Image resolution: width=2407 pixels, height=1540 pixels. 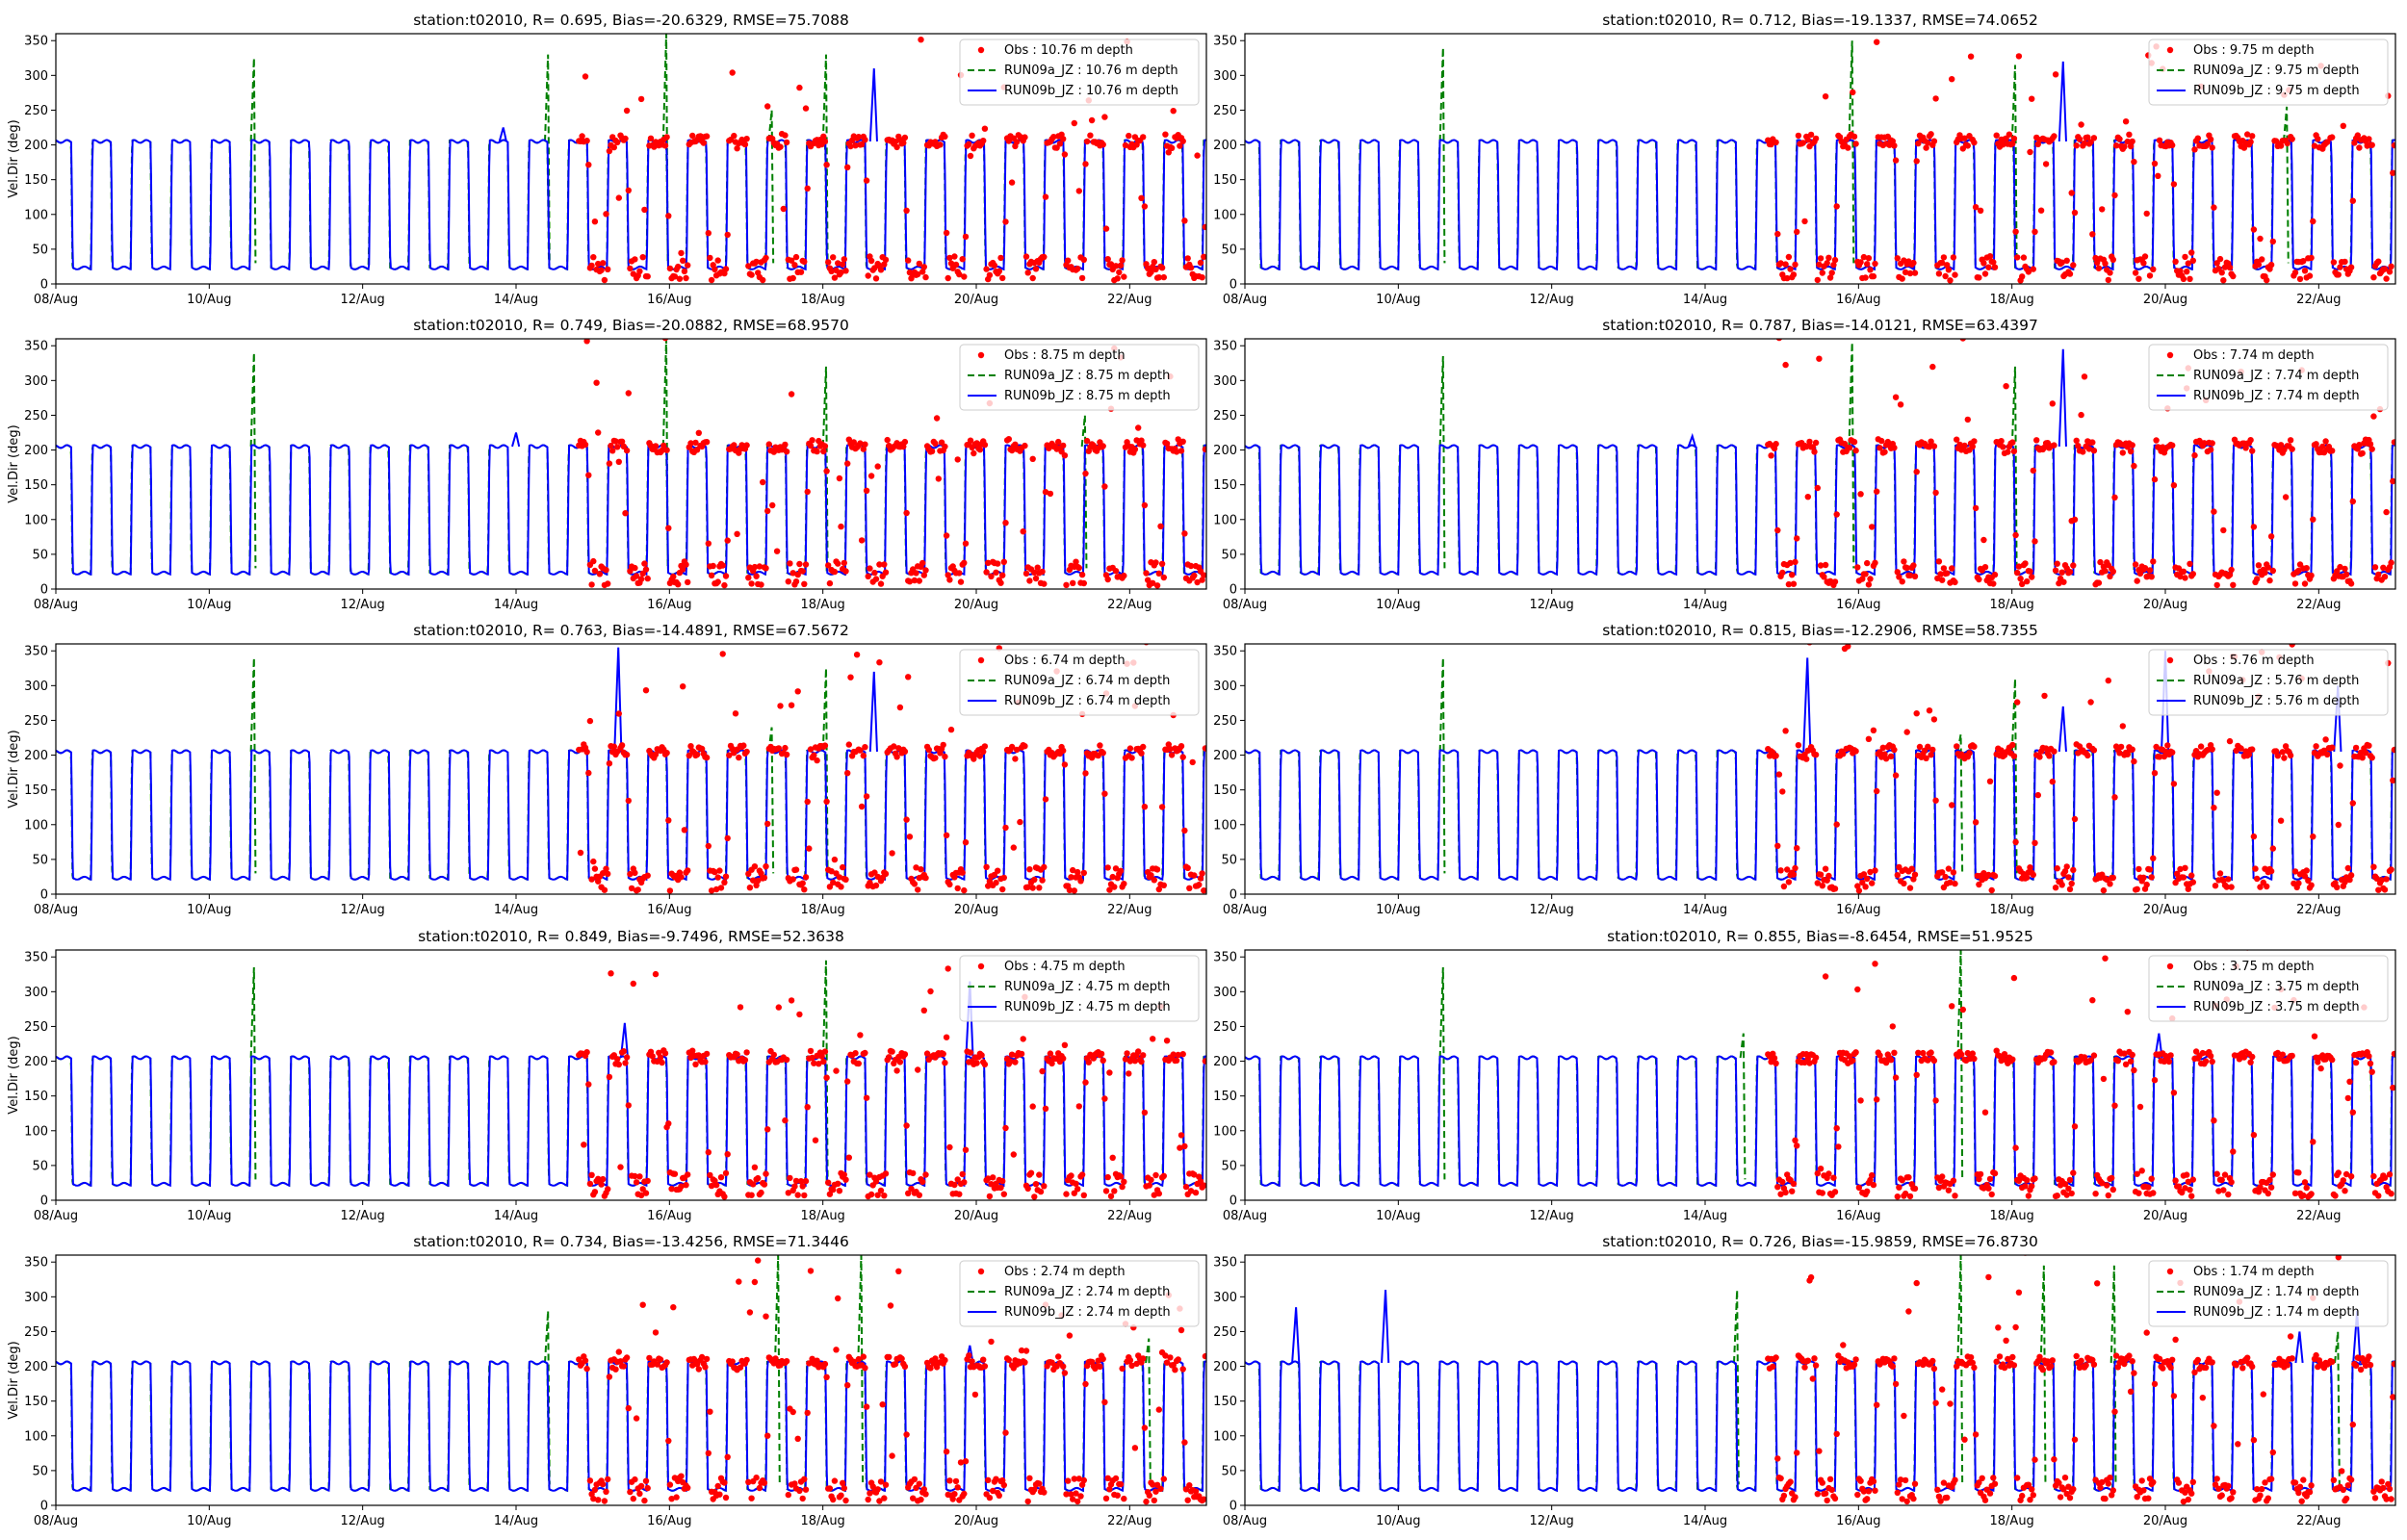 I want to click on x-tick-label: 14/Aug, so click(x=516, y=300).